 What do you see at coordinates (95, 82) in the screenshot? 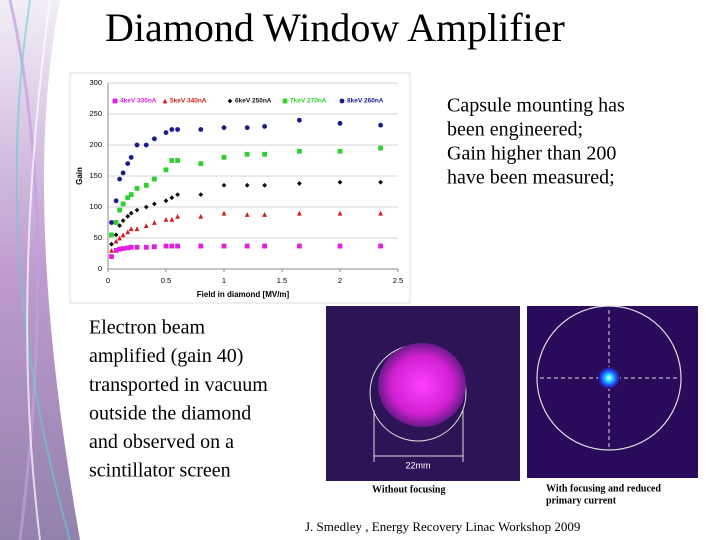
I see `y-tick-label: 300` at bounding box center [95, 82].